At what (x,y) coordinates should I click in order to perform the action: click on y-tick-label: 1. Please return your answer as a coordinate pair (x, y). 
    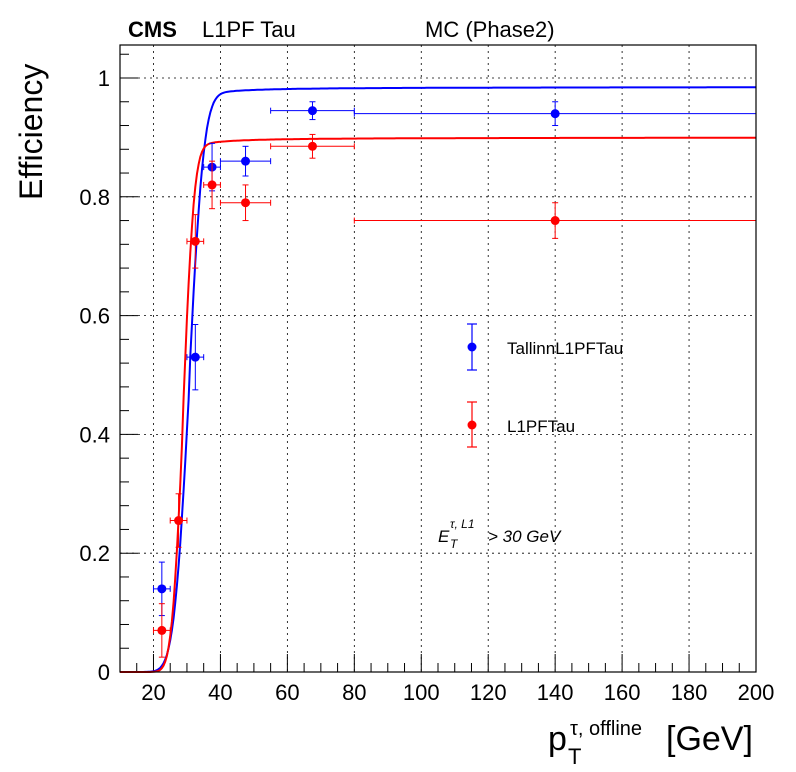
    Looking at the image, I should click on (104, 78).